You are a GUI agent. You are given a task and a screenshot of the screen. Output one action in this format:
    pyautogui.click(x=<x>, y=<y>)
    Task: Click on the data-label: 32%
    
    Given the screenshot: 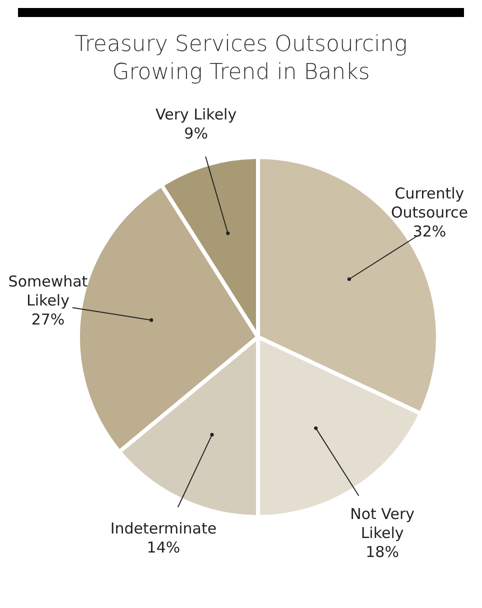 What is the action you would take?
    pyautogui.click(x=429, y=231)
    